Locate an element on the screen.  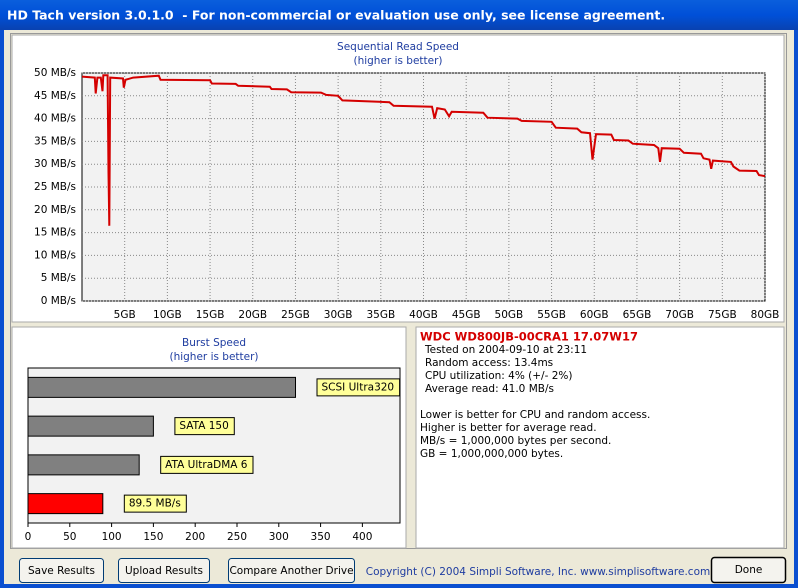
bar-label: ATA UltraDMA 6 is located at coordinates (206, 465).